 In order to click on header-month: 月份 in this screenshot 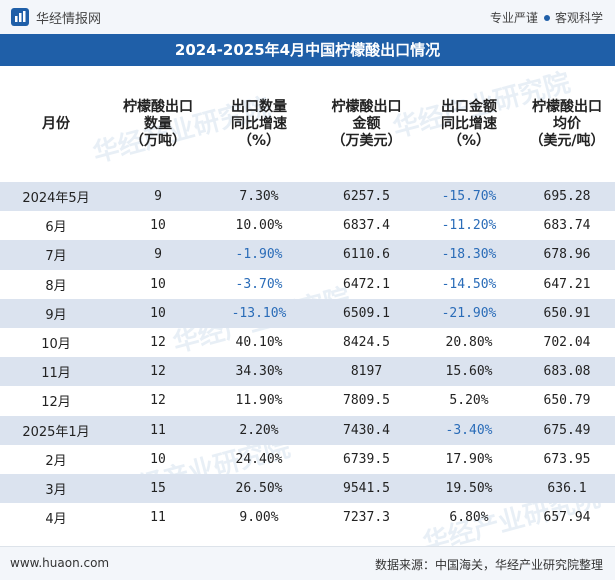, I will do `click(56, 123)`.